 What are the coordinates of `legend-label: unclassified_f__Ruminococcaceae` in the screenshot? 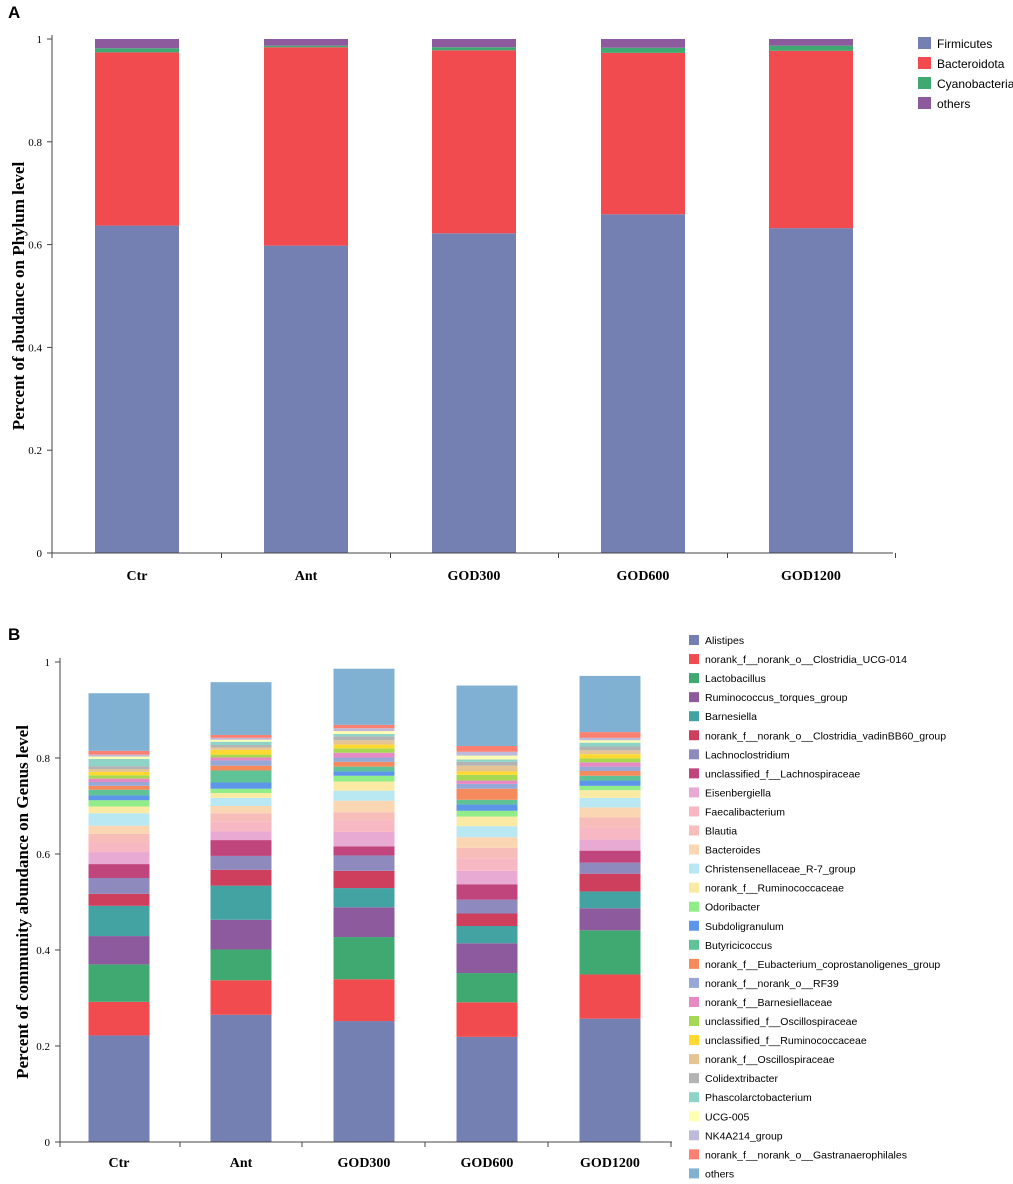 It's located at (786, 1041).